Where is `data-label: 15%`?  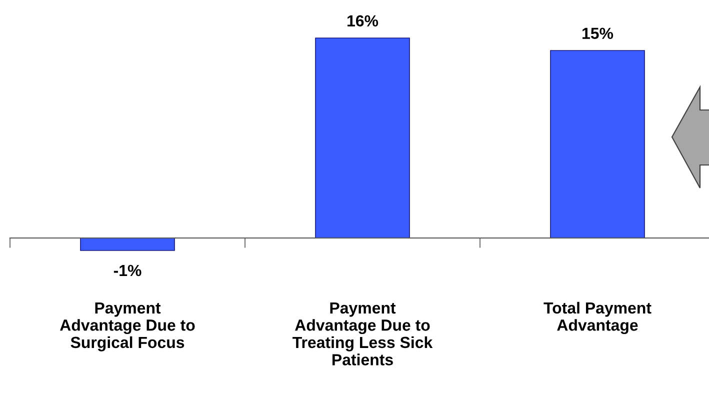 data-label: 15% is located at coordinates (598, 34).